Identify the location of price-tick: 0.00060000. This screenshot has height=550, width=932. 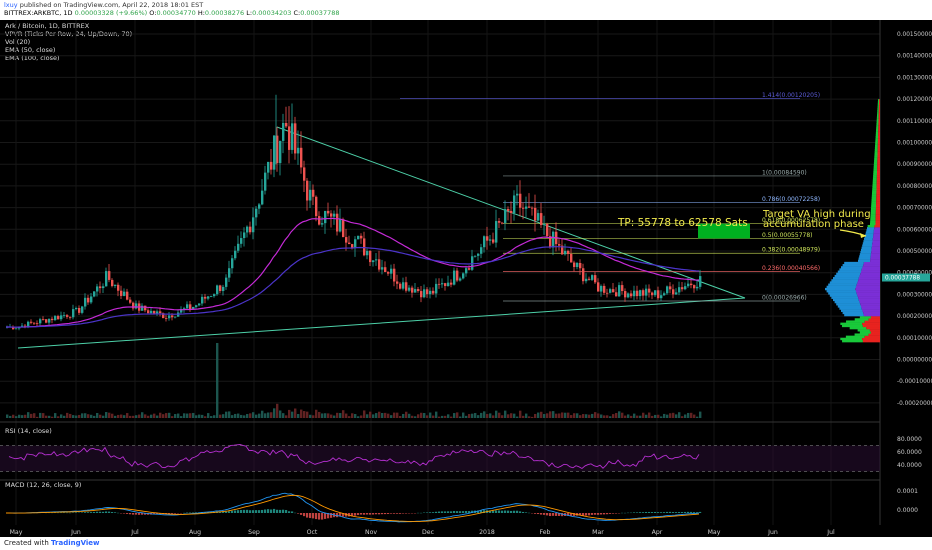
(914, 230).